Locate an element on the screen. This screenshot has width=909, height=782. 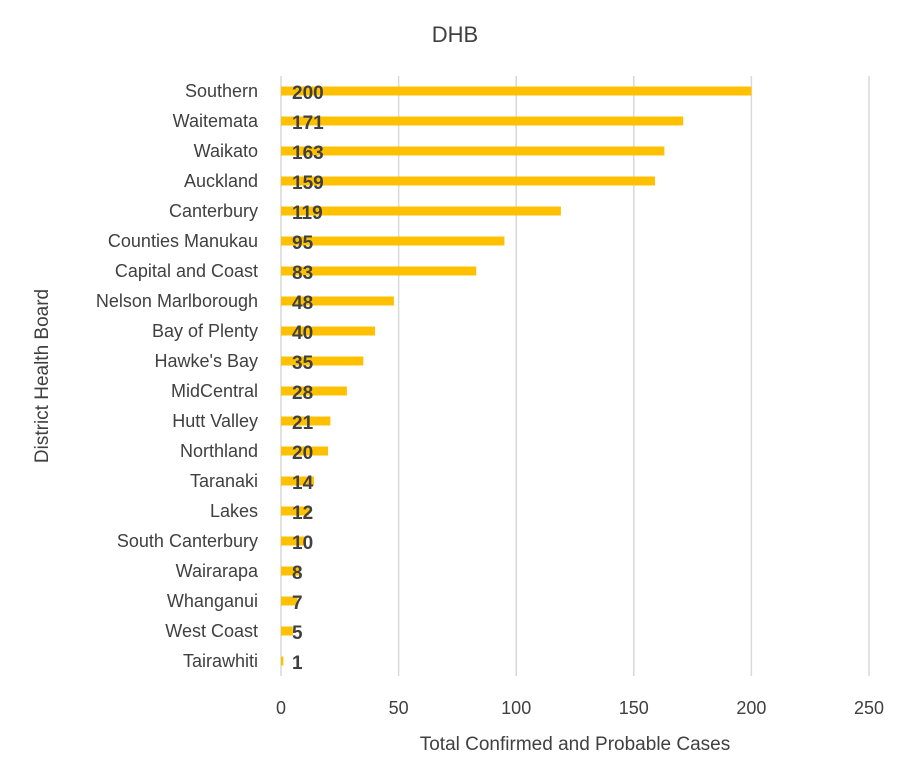
data-label: 1 is located at coordinates (297, 663).